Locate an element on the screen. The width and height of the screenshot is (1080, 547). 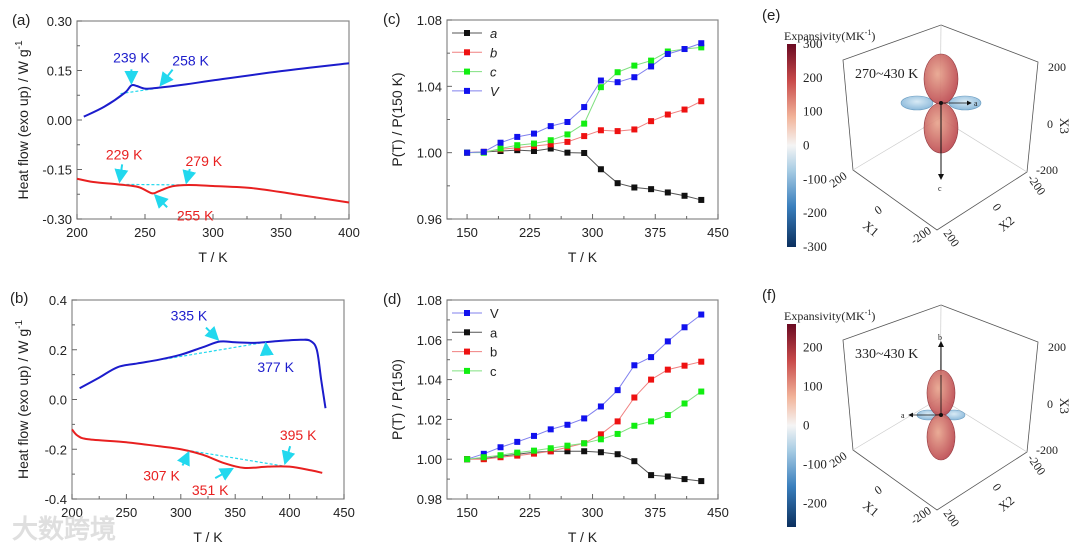
x-tick-label: 400 is located at coordinates (349, 232).